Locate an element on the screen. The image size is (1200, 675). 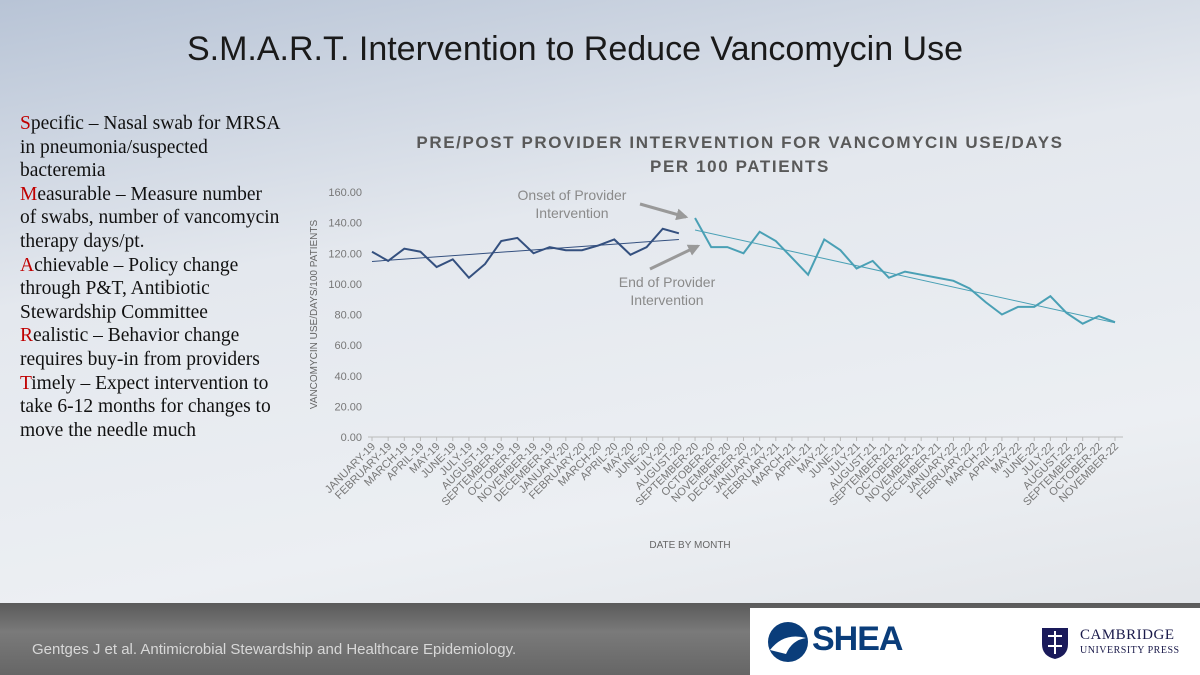
y-tick-label: 100.00 is located at coordinates (345, 285).